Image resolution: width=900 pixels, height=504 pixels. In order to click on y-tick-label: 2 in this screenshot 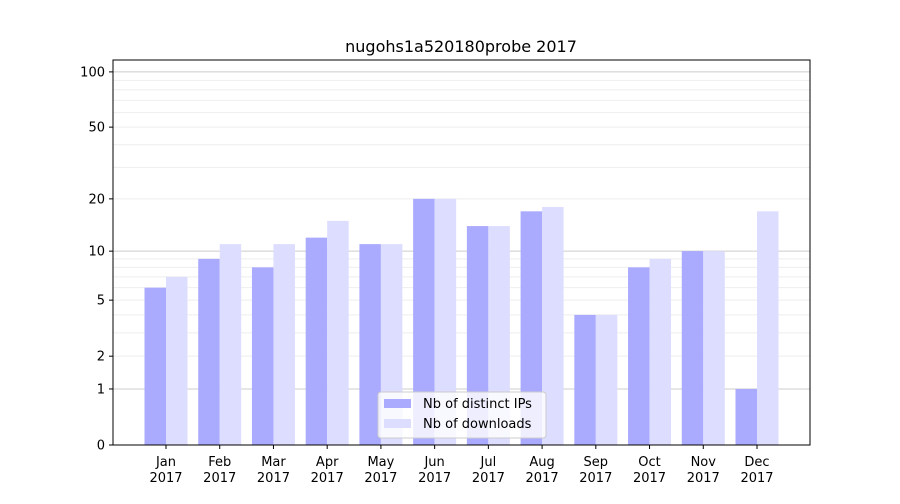, I will do `click(101, 357)`.